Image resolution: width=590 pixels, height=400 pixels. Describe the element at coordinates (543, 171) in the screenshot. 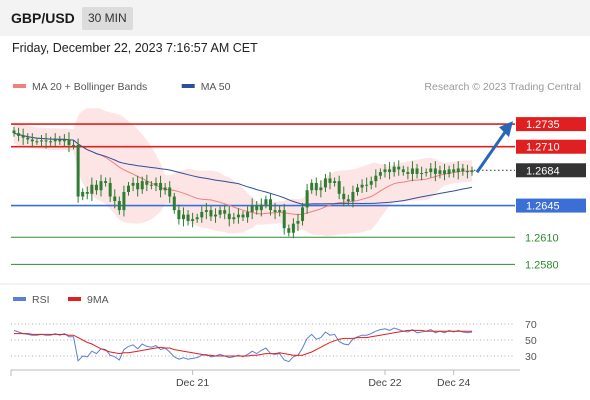

I see `level-label-1.2684: 1.2684` at that location.